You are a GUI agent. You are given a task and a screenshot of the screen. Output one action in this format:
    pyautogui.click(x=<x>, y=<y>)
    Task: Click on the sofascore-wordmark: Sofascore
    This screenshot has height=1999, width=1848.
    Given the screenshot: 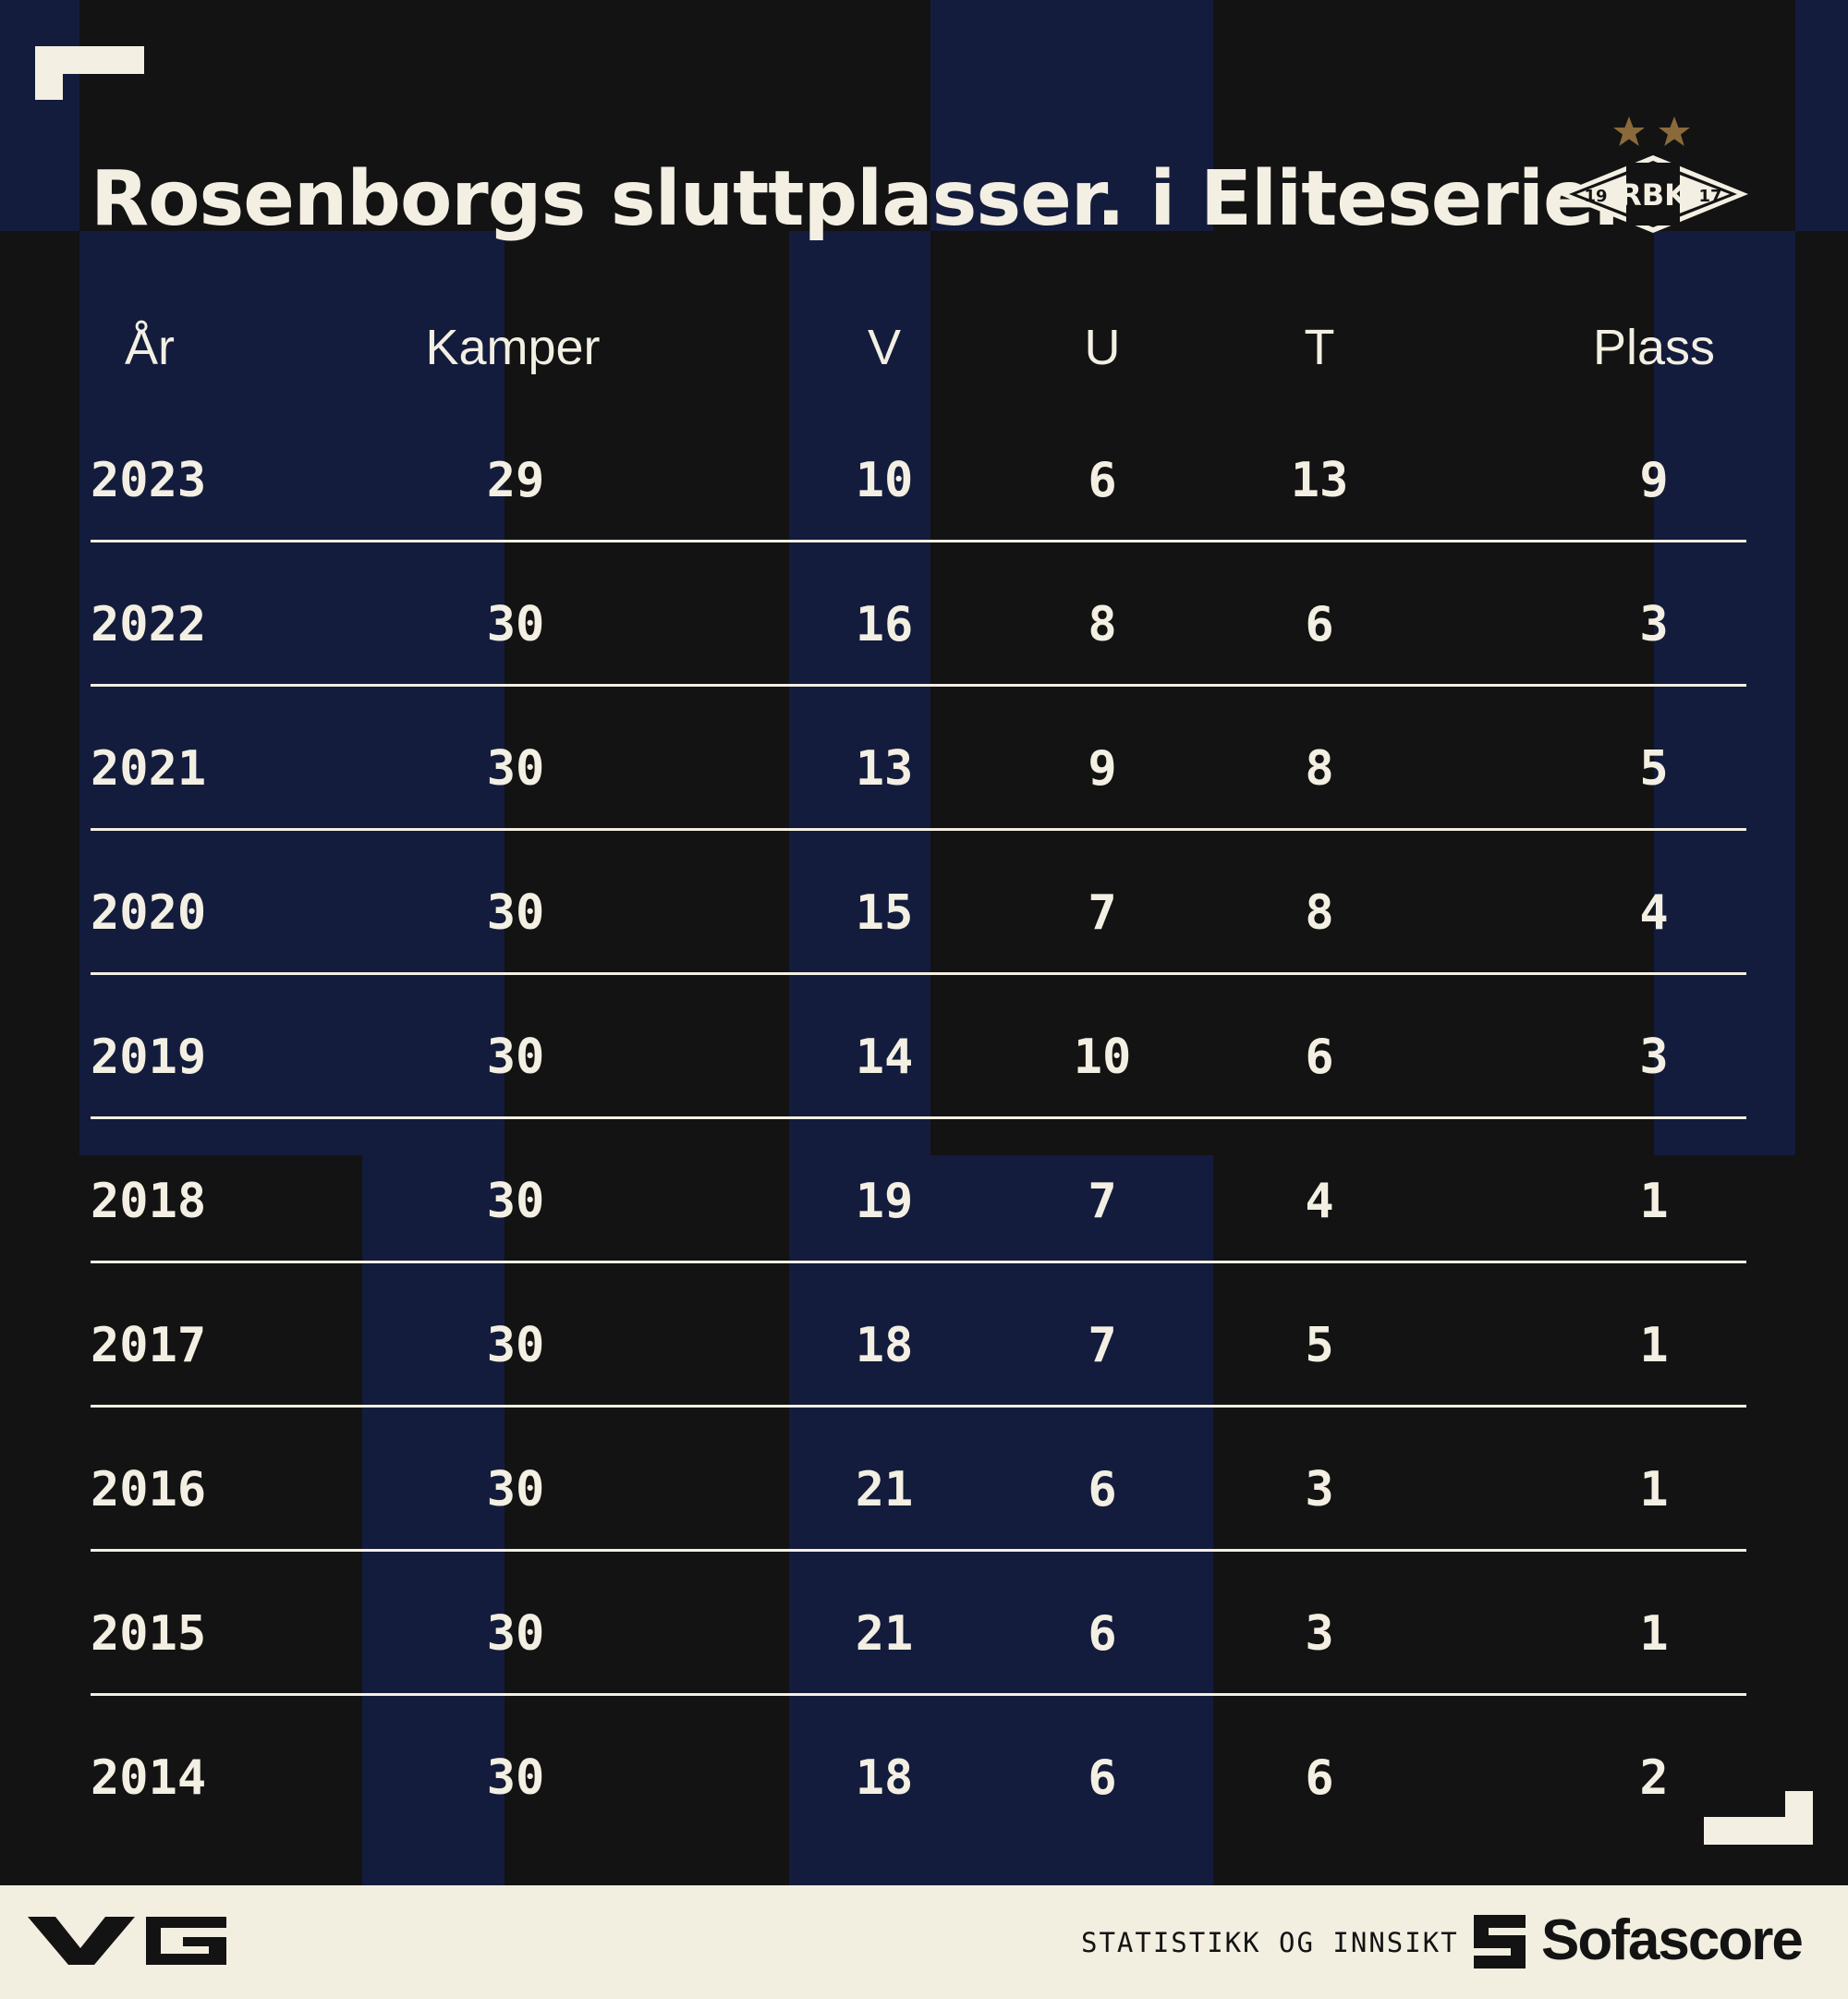 What is the action you would take?
    pyautogui.click(x=1672, y=1940)
    